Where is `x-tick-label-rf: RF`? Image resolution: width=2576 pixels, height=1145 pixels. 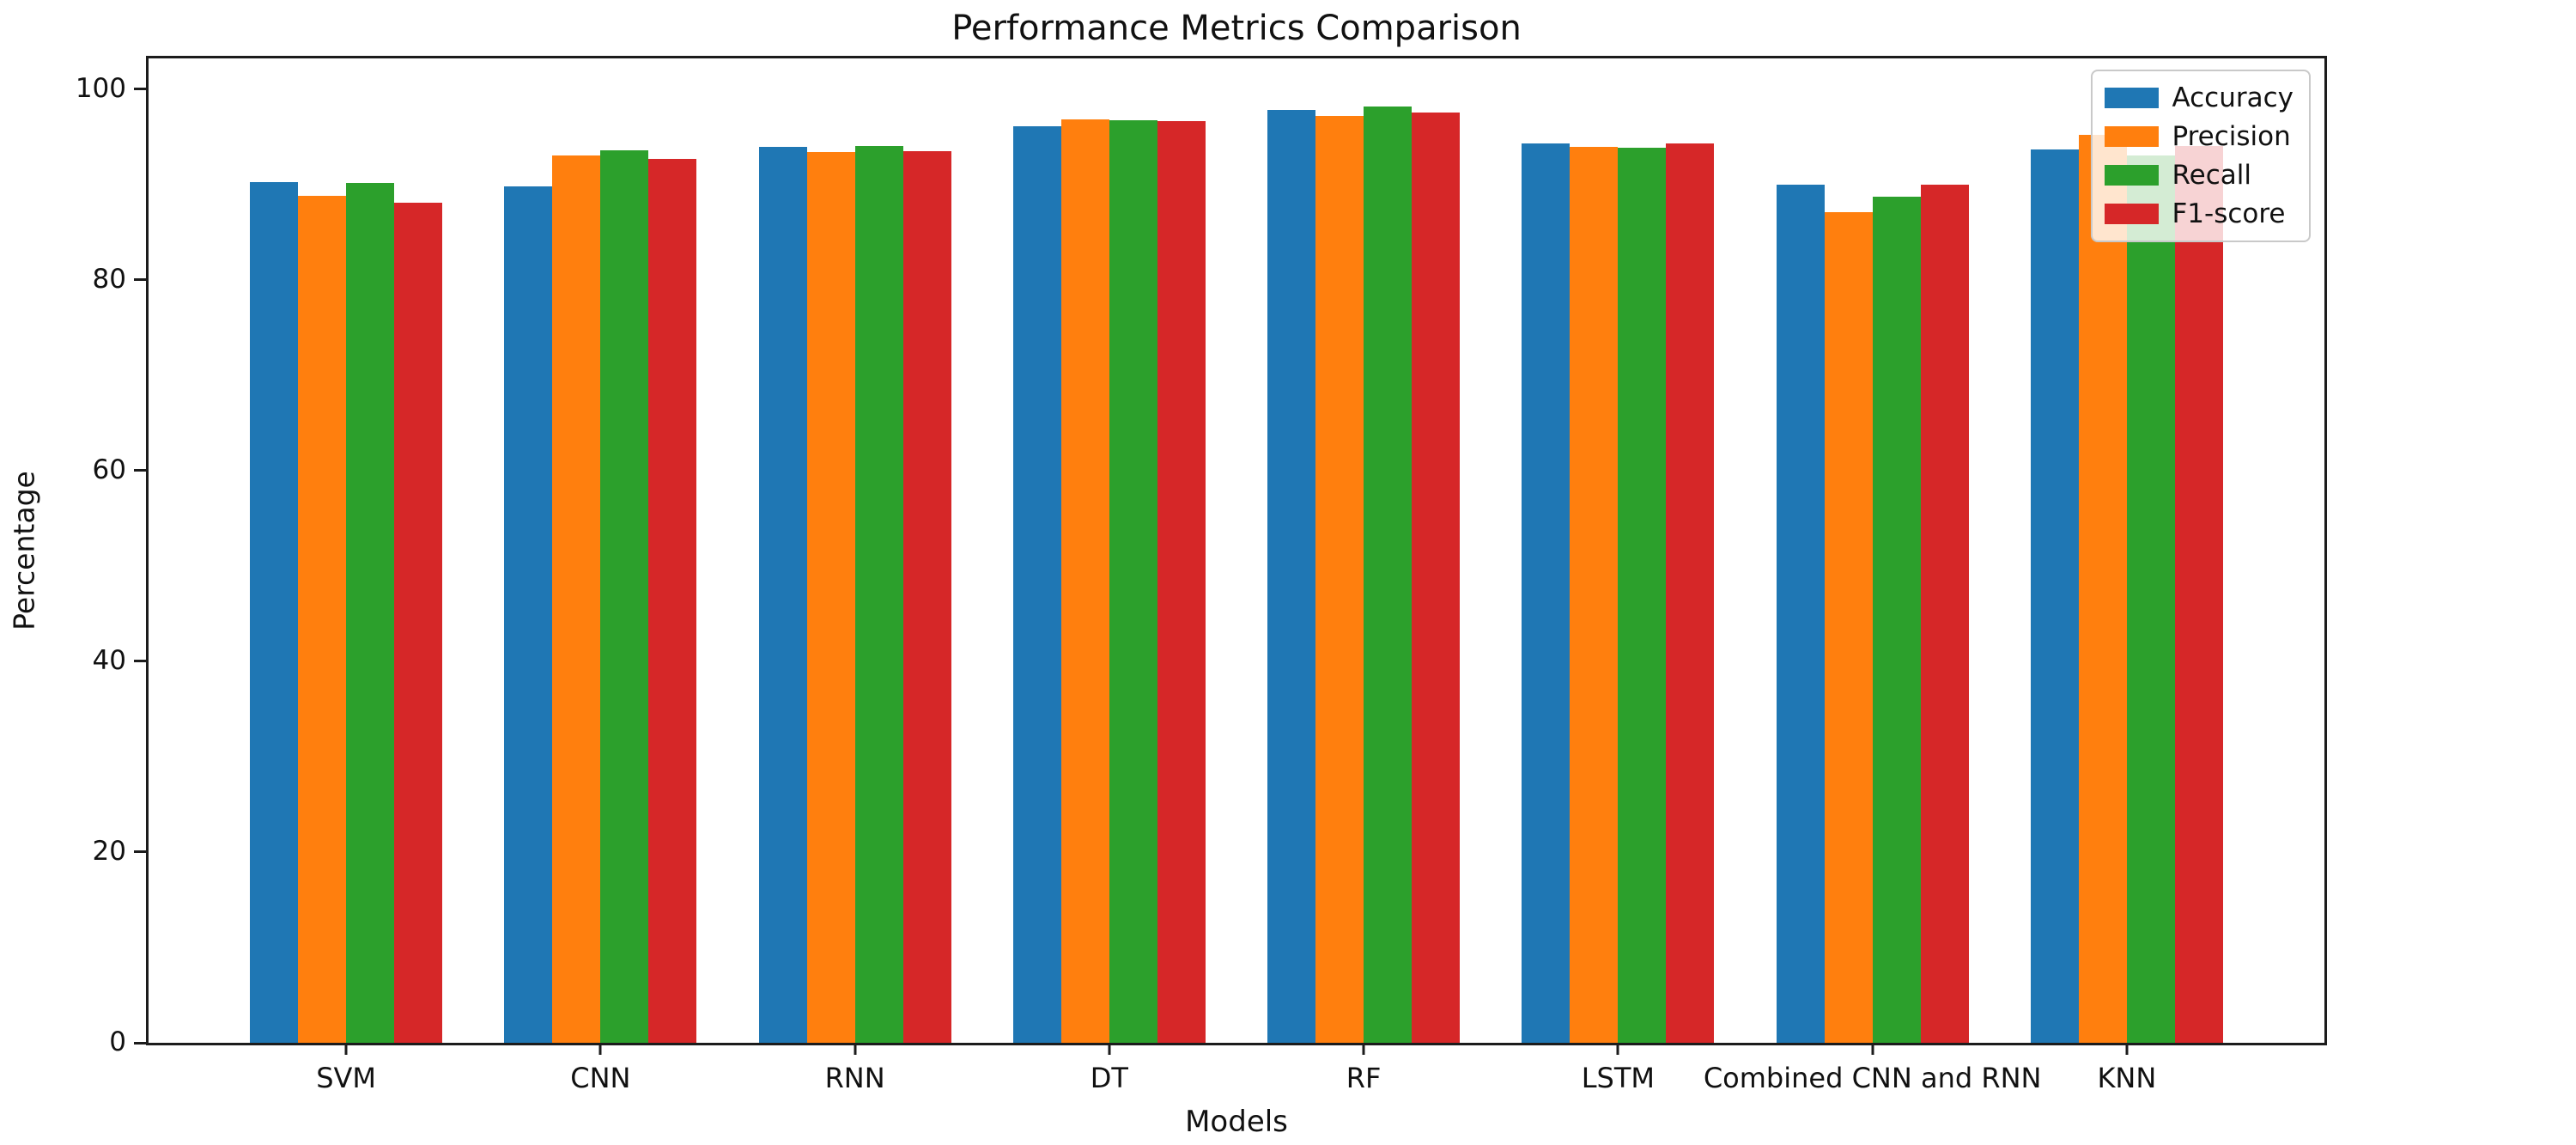 x-tick-label-rf: RF is located at coordinates (1364, 1078).